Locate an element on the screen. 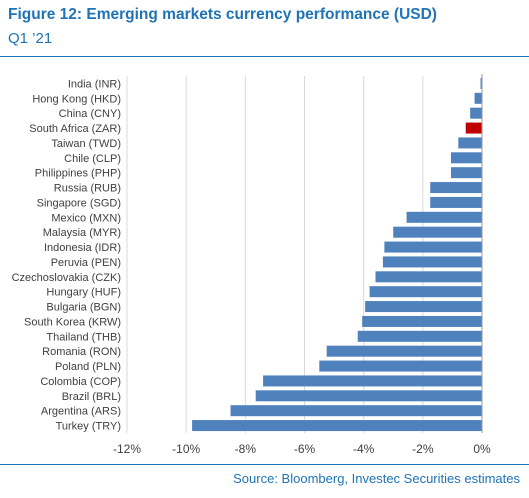 The image size is (529, 498). category-label: South Africa (ZAR) is located at coordinates (75, 129).